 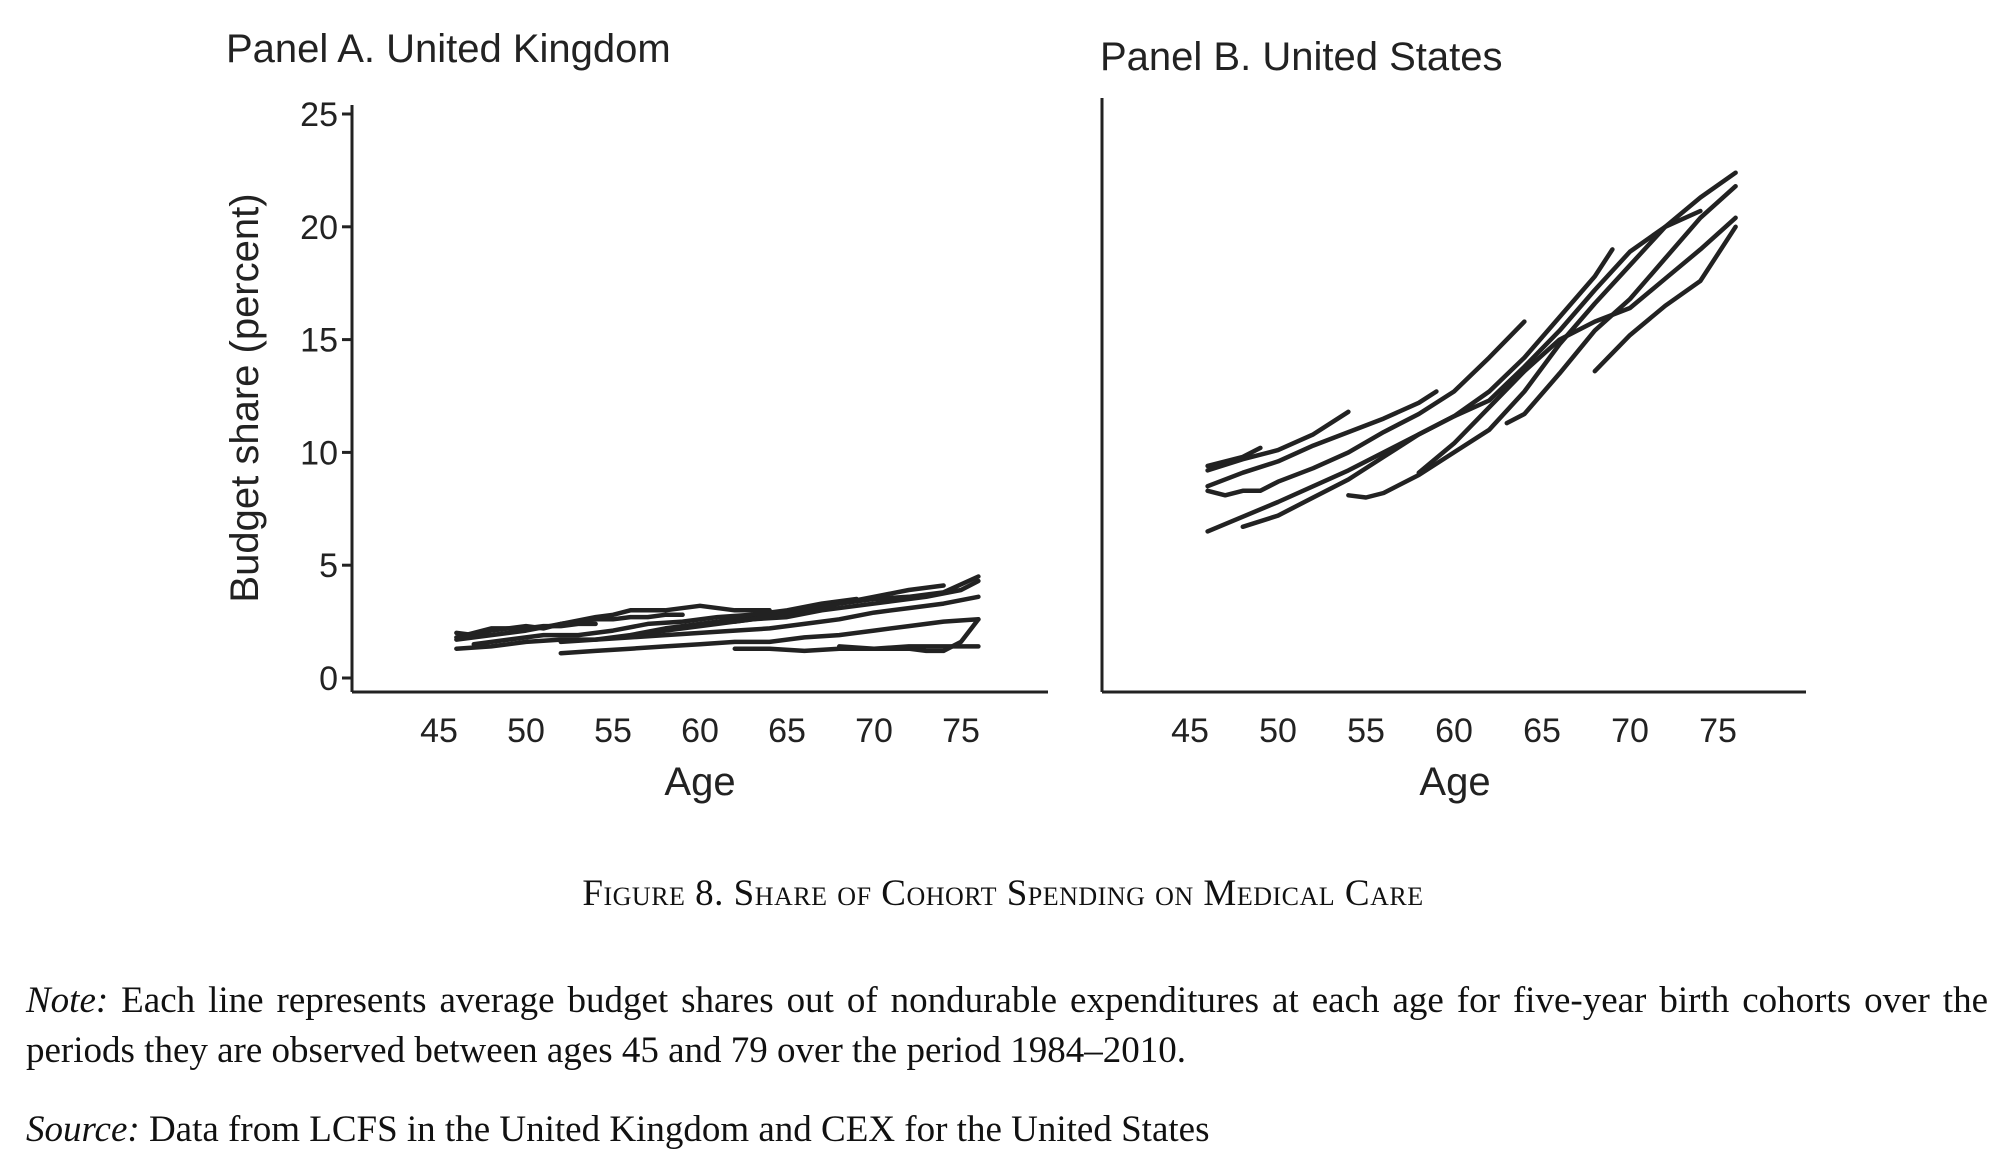 What do you see at coordinates (448, 49) in the screenshot?
I see `panel-a-title: Panel A. United Kingdom` at bounding box center [448, 49].